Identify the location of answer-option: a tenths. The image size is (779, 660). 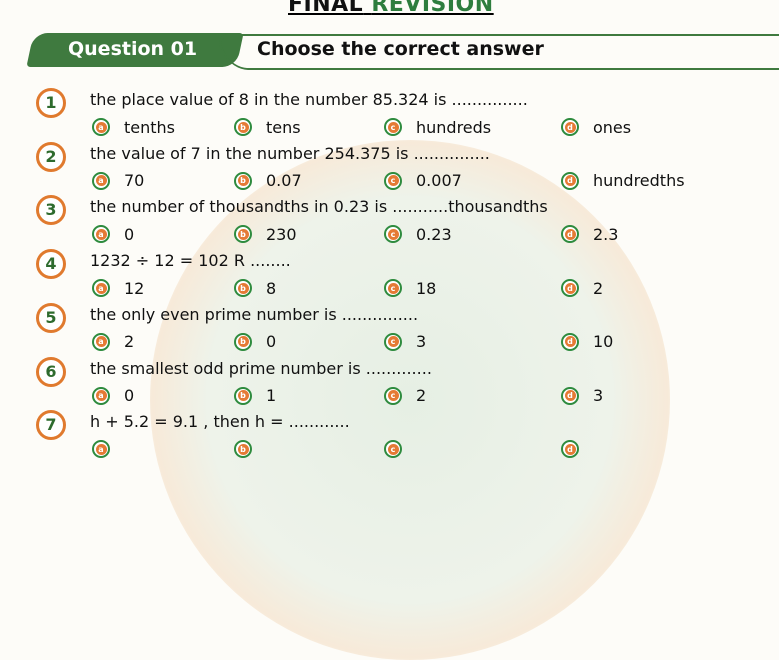
(133, 127).